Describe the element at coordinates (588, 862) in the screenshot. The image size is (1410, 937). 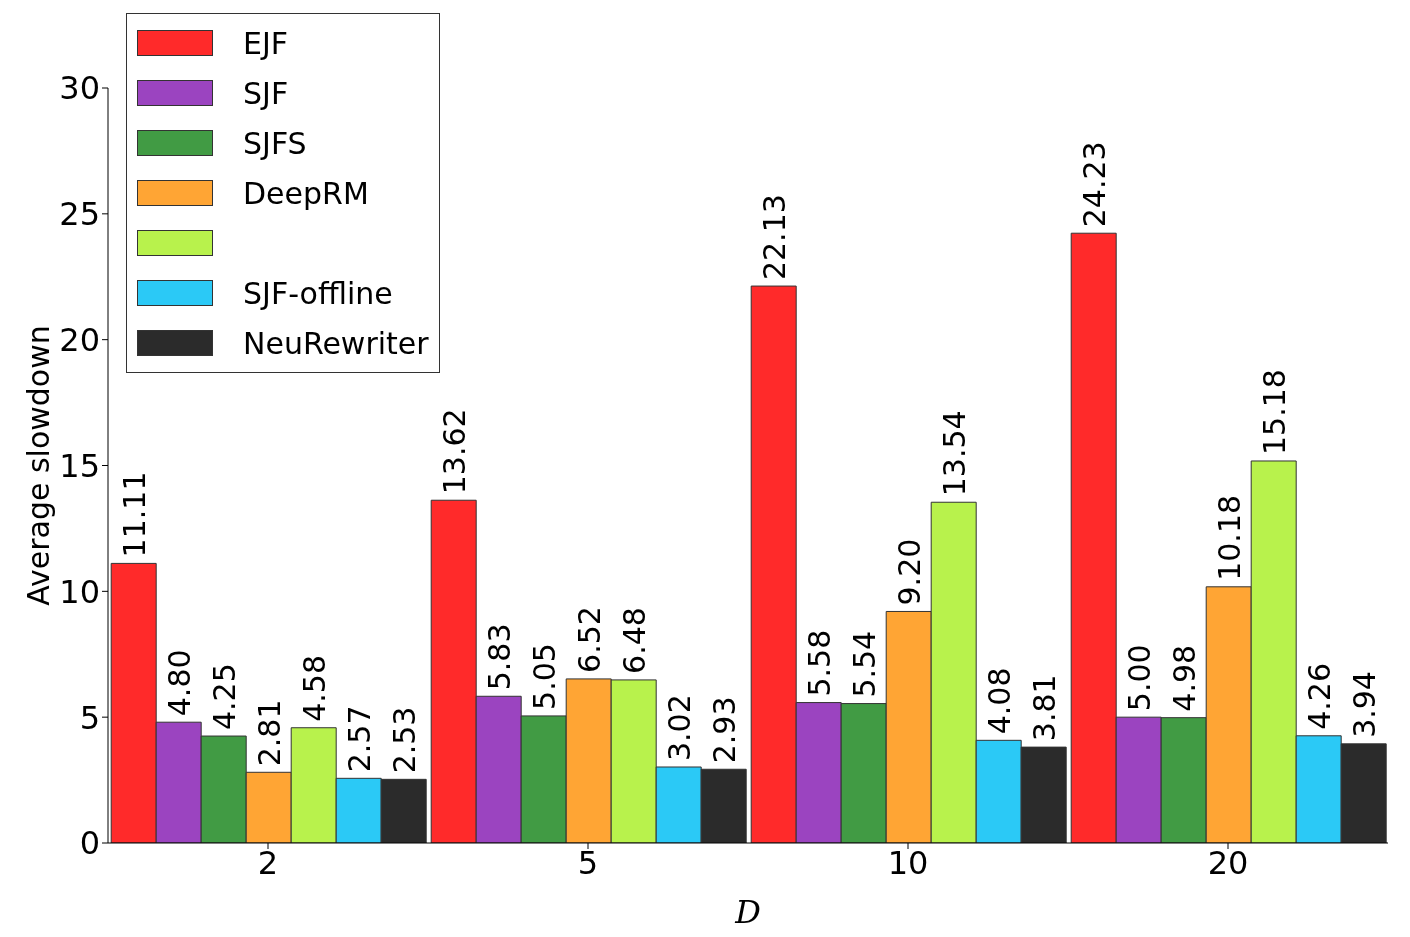
I see `x-tick-label: 5` at that location.